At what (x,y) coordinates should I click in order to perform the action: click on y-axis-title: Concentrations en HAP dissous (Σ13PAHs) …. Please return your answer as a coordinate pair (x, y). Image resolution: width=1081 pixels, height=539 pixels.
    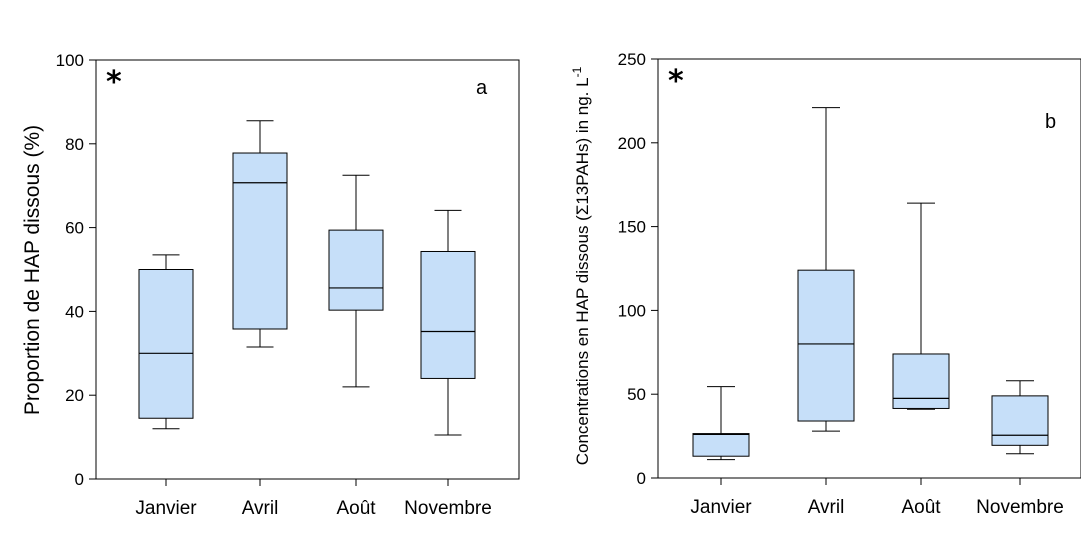
    Looking at the image, I should click on (581, 265).